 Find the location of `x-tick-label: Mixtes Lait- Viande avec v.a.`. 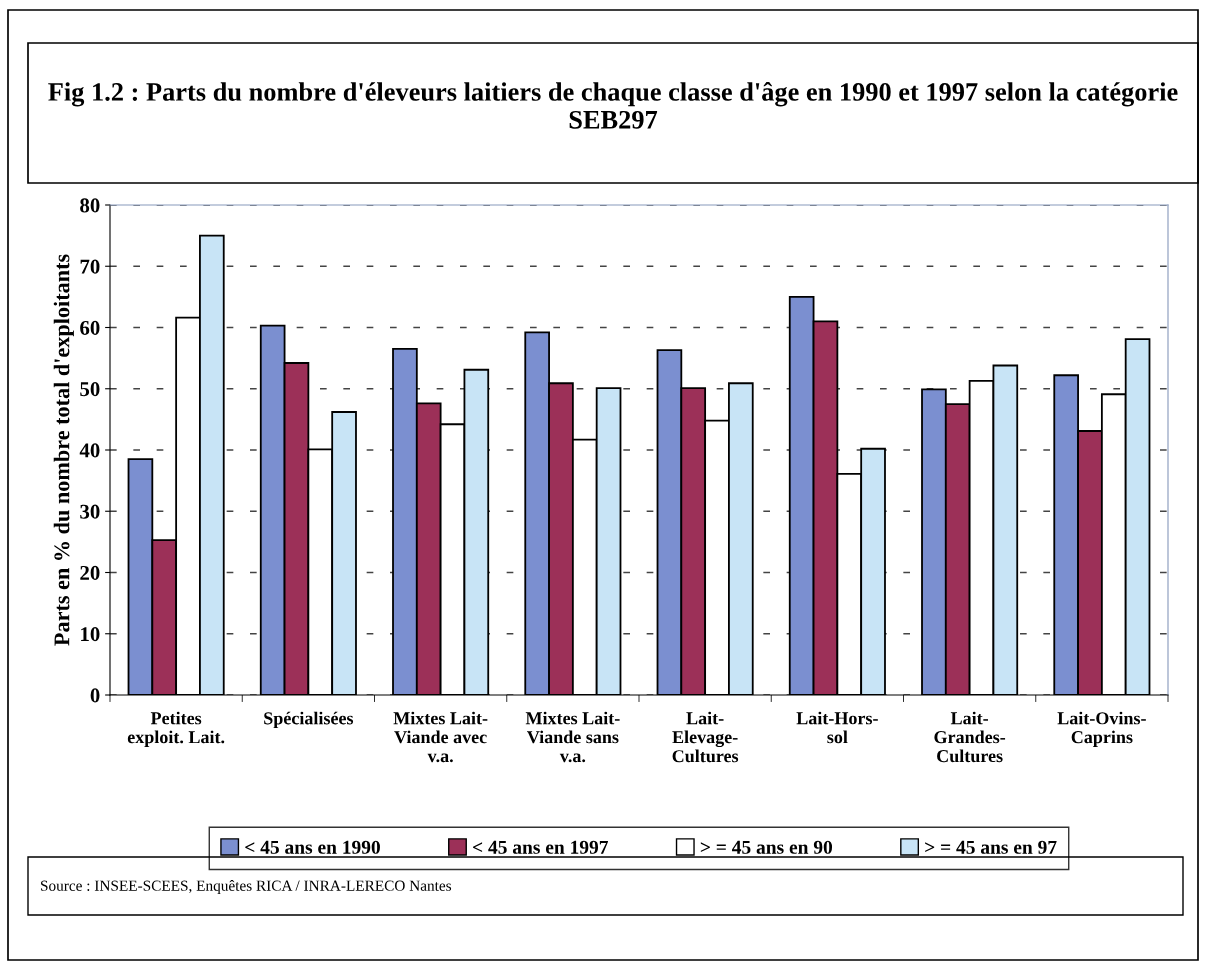

x-tick-label: Mixtes Lait- Viande avec v.a. is located at coordinates (440, 737).